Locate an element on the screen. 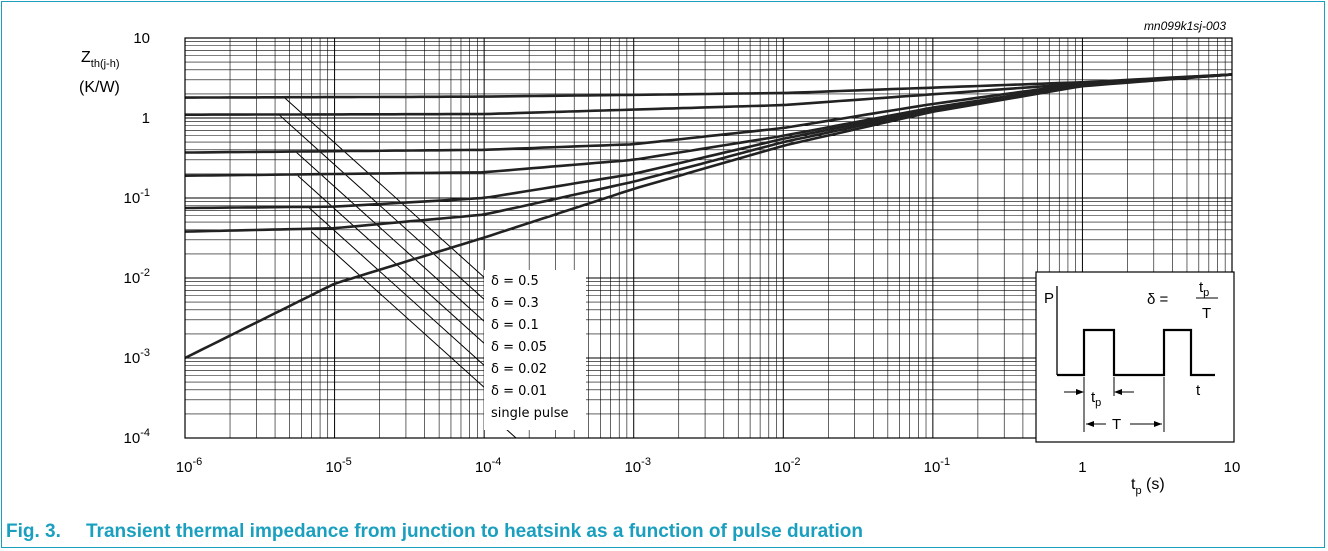 The height and width of the screenshot is (551, 1328). y-tick-label: 10⁻¹ is located at coordinates (137, 197).